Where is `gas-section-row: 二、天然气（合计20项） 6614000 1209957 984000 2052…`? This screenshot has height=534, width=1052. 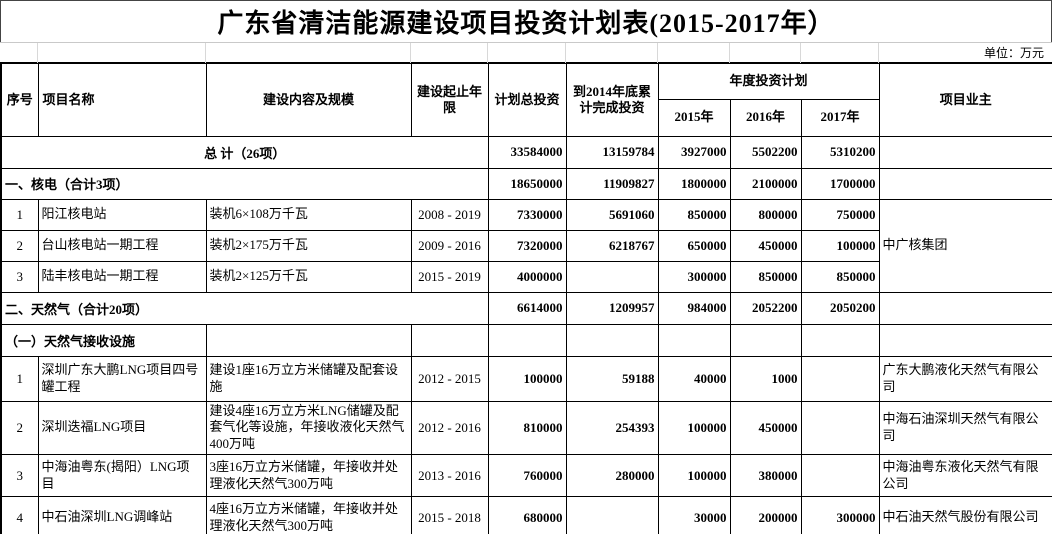 gas-section-row: 二、天然气（合计20项） 6614000 1209957 984000 2052… is located at coordinates (526, 308).